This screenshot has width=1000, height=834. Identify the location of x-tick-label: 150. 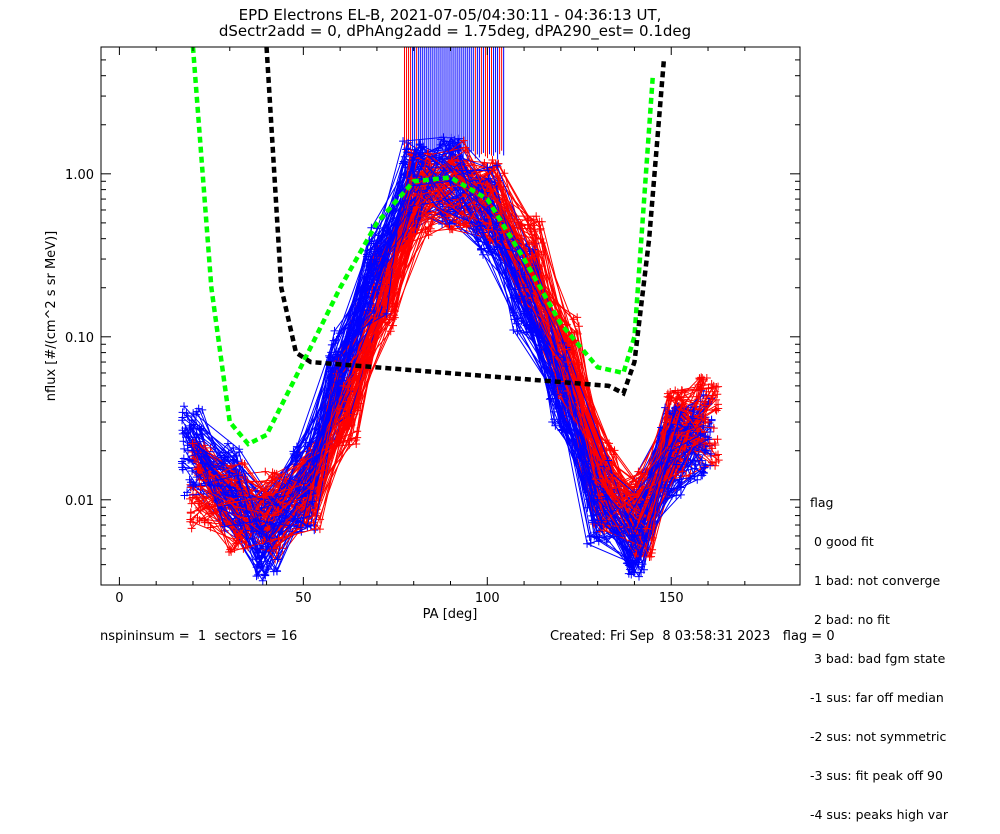
(671, 598).